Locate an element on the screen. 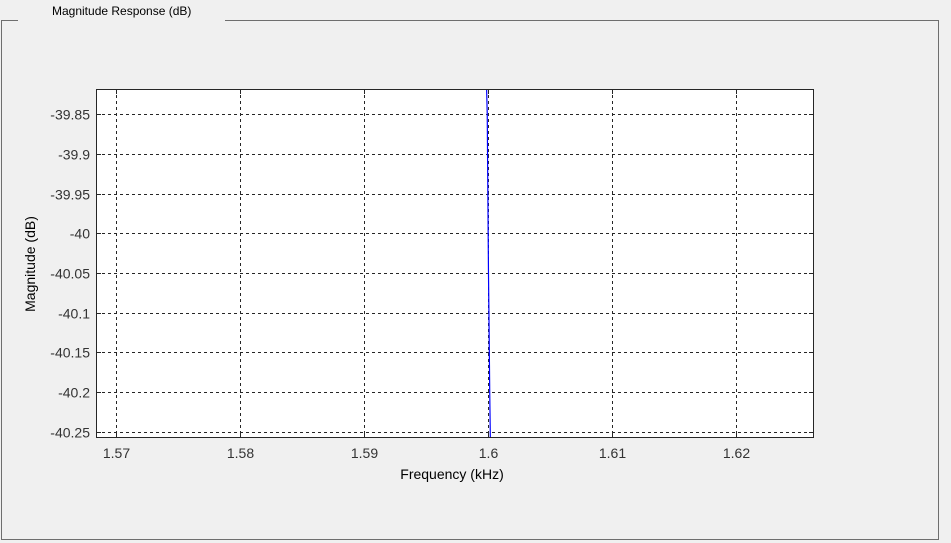  y-tick-label: -40.05 is located at coordinates (70, 274).